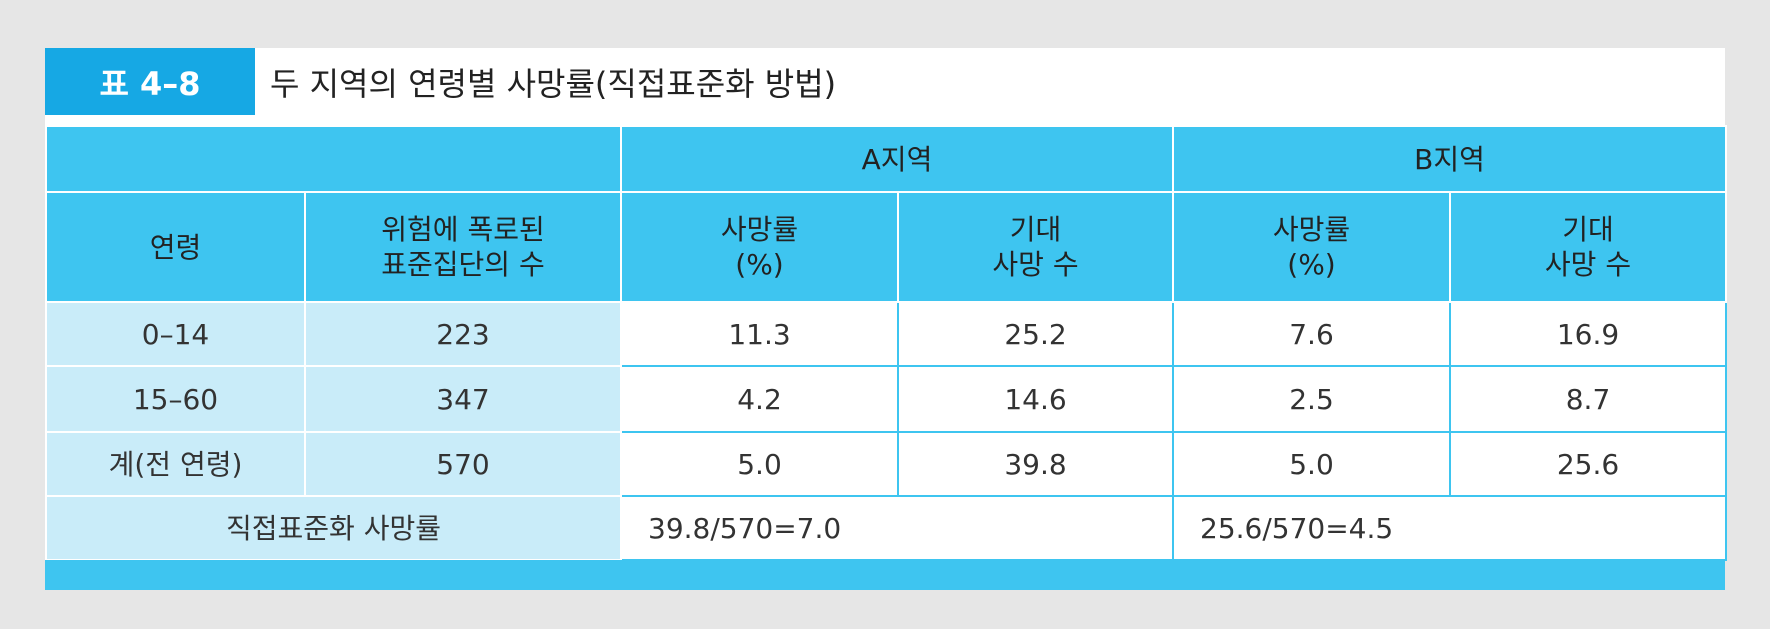 The height and width of the screenshot is (629, 1770). I want to click on table-cell: 25.6, so click(1588, 464).